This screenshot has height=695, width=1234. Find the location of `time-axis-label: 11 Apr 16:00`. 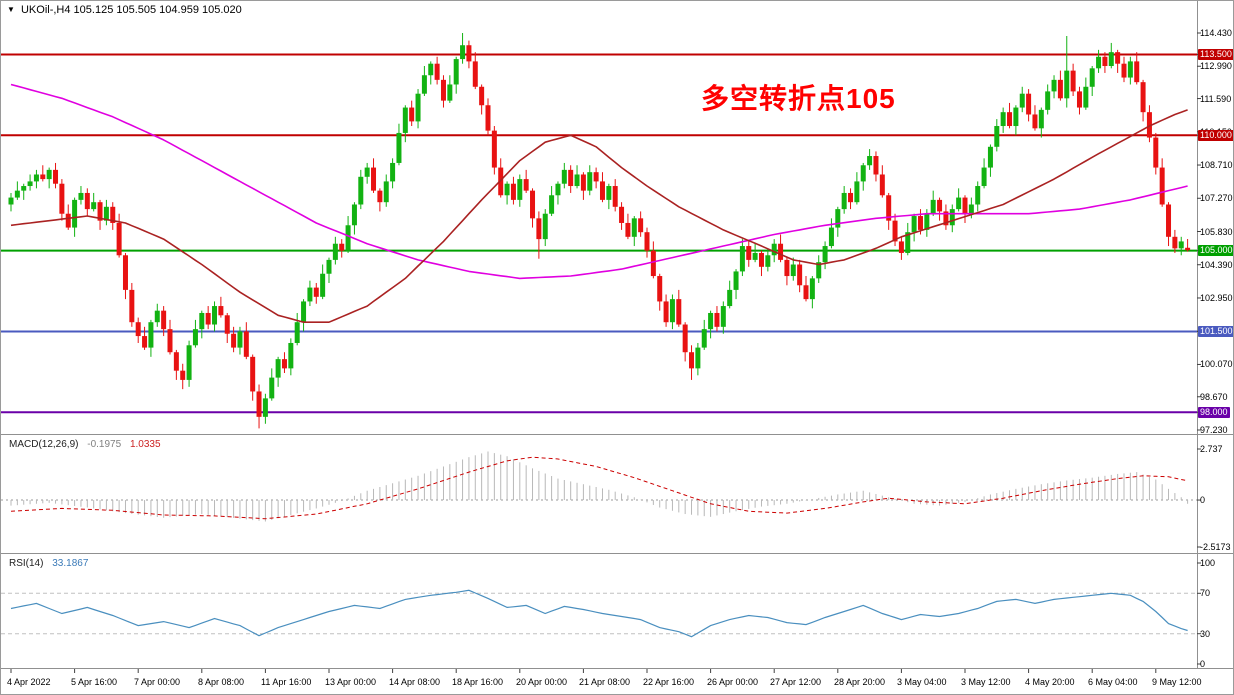

time-axis-label: 11 Apr 16:00 is located at coordinates (286, 682).